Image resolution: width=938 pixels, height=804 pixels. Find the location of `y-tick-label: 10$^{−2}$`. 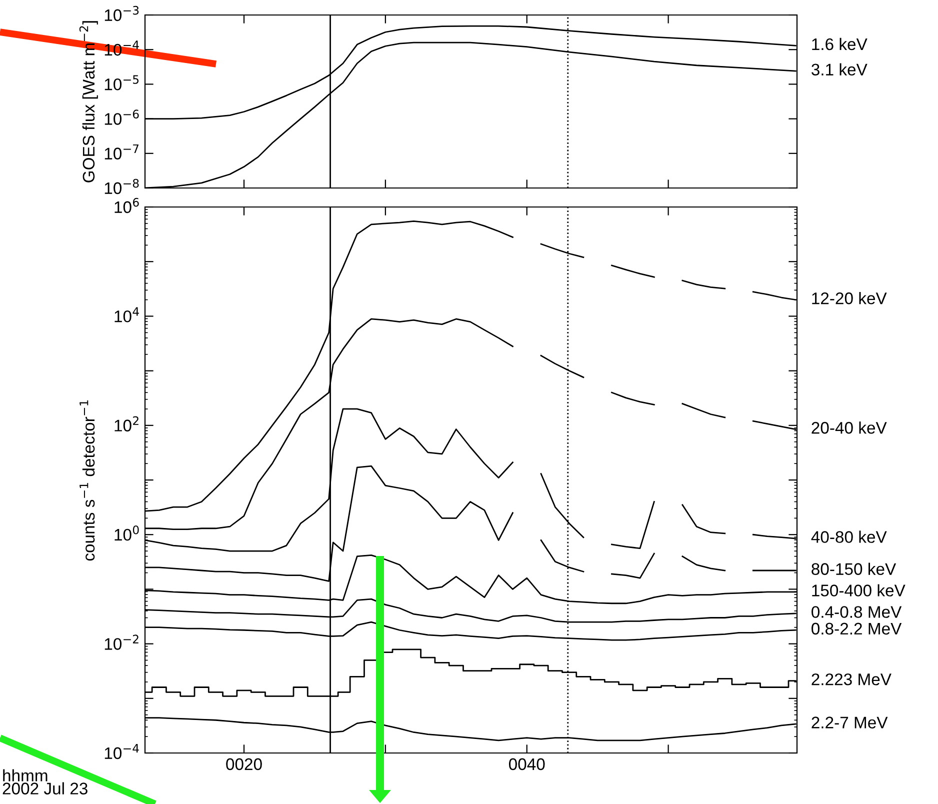

y-tick-label: 10$^{−2}$ is located at coordinates (121, 642).